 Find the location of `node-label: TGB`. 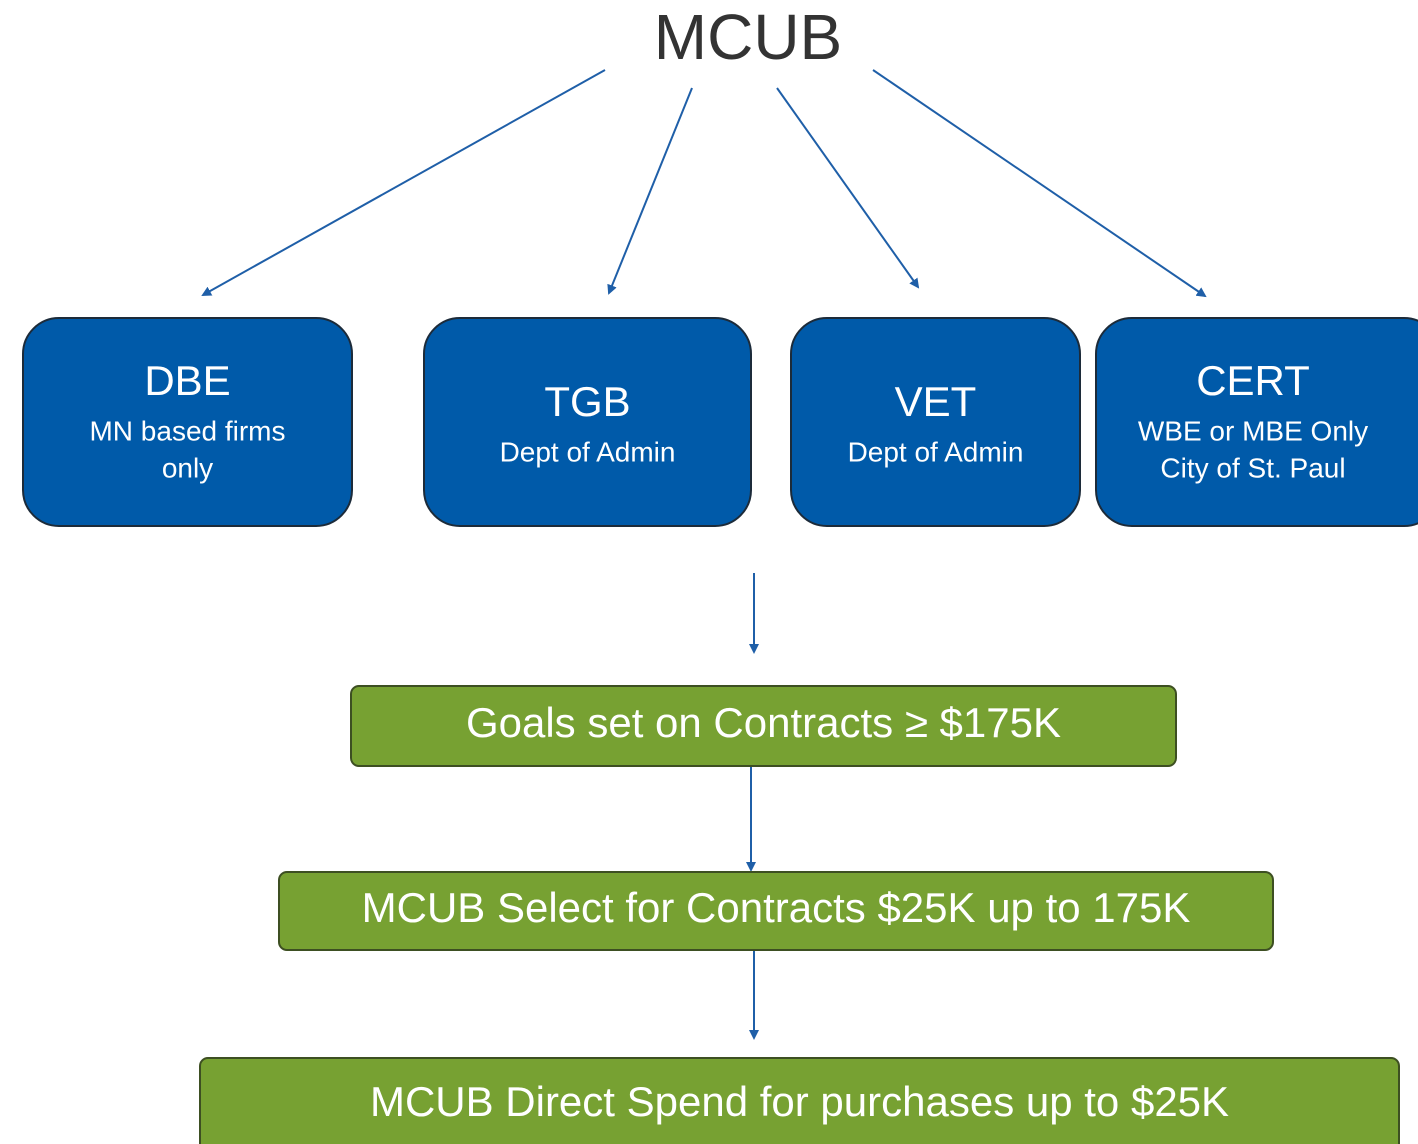

node-label: TGB is located at coordinates (587, 401).